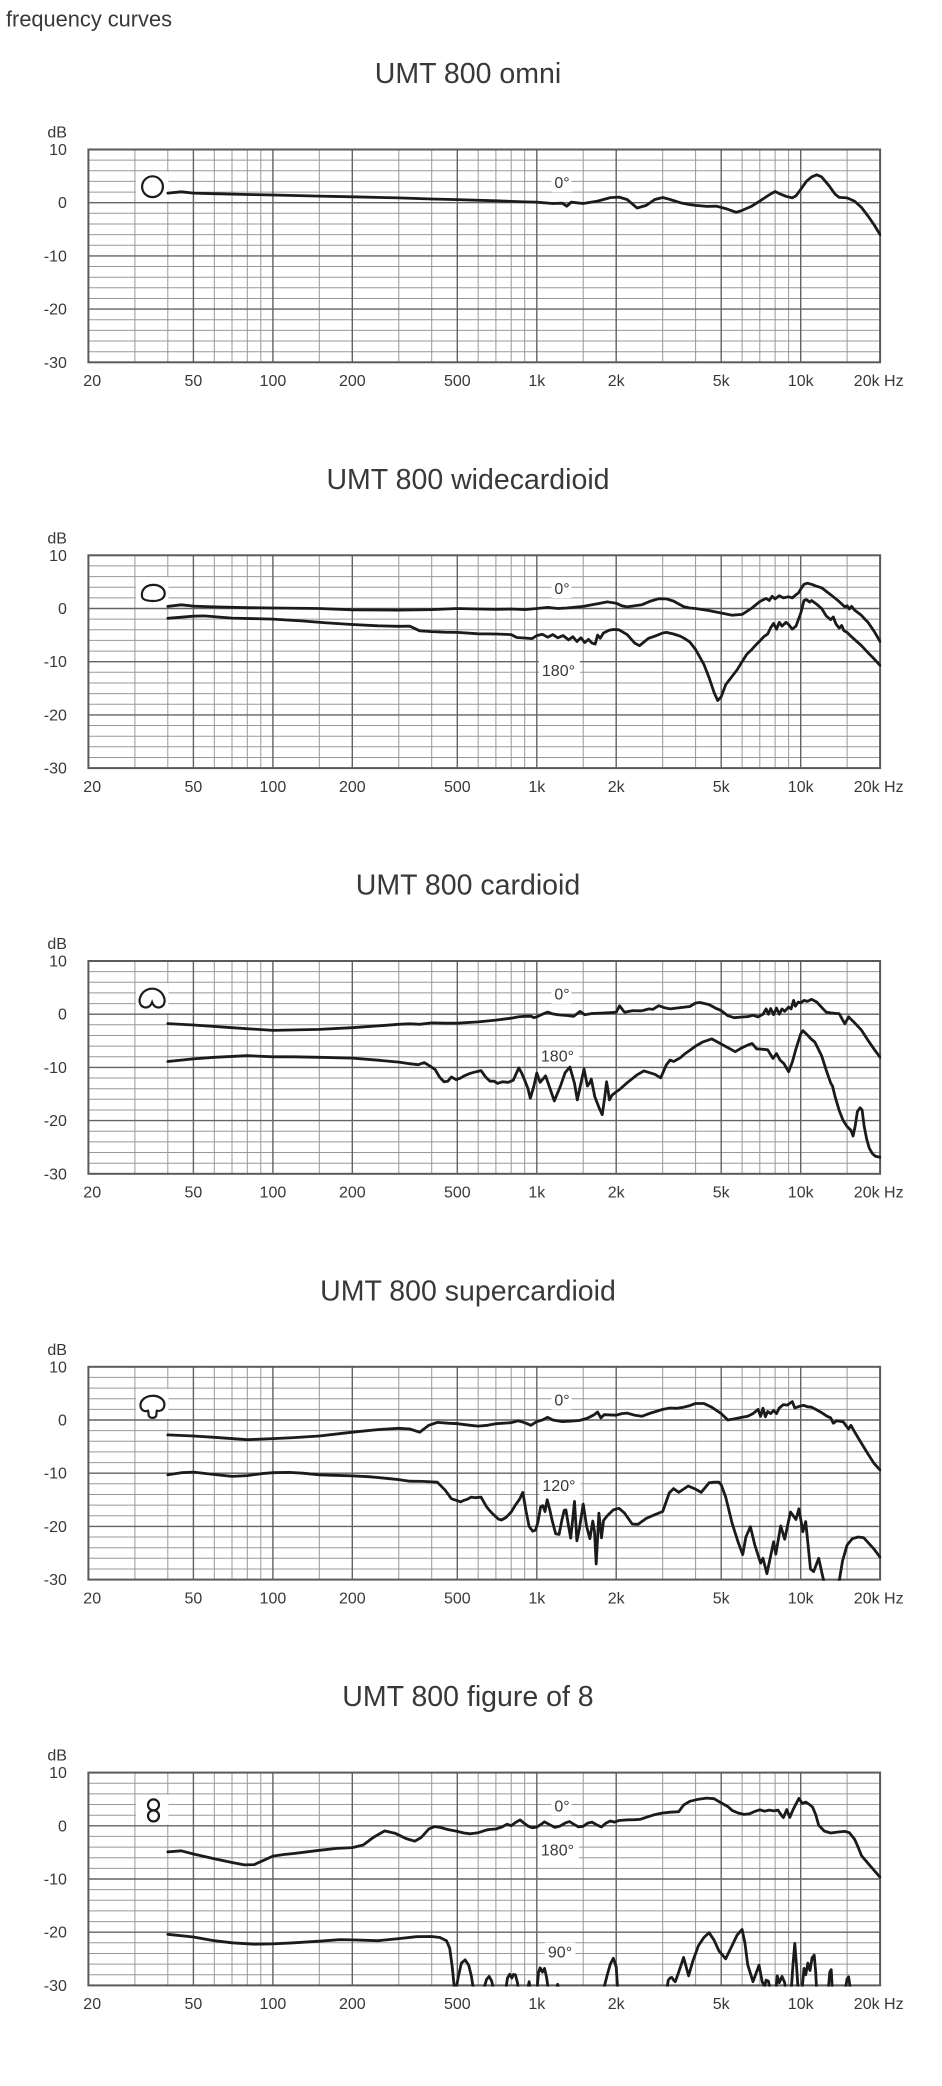  I want to click on svg-text: UMT 800 cardioid, so click(468, 886).